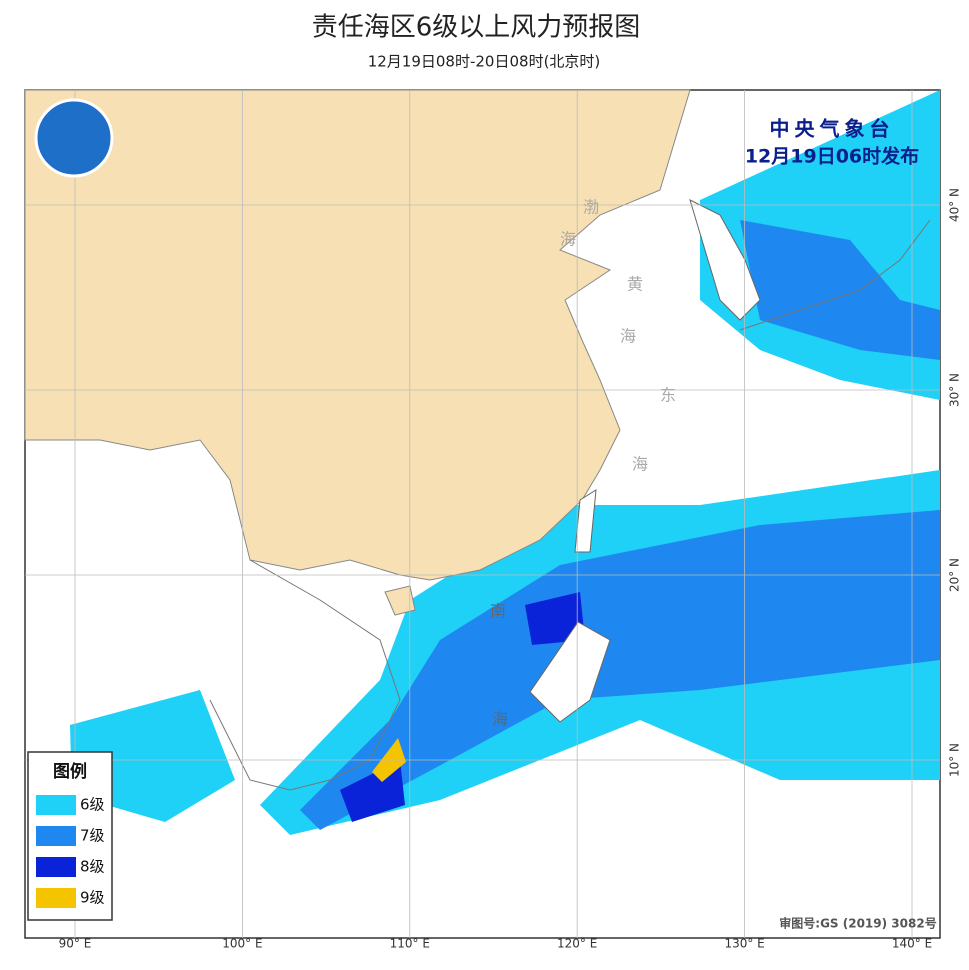 The image size is (969, 970). Describe the element at coordinates (835, 275) in the screenshot. I see `japan-coast` at that location.